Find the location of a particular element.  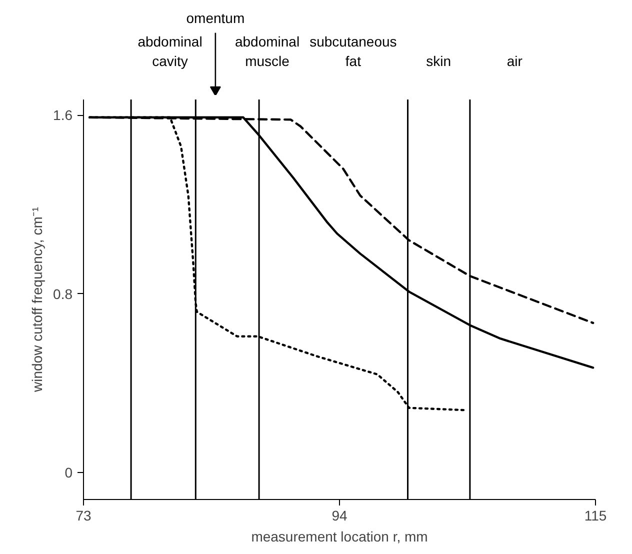

x-tick-label: 115 is located at coordinates (595, 516).